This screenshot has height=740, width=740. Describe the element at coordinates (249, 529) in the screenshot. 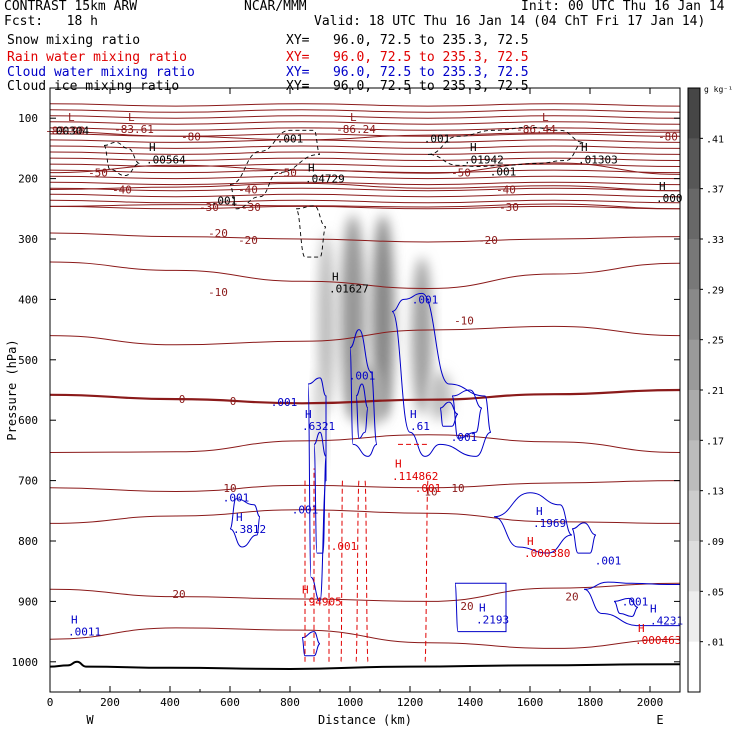

I see `extremum-label-24: .3812` at that location.